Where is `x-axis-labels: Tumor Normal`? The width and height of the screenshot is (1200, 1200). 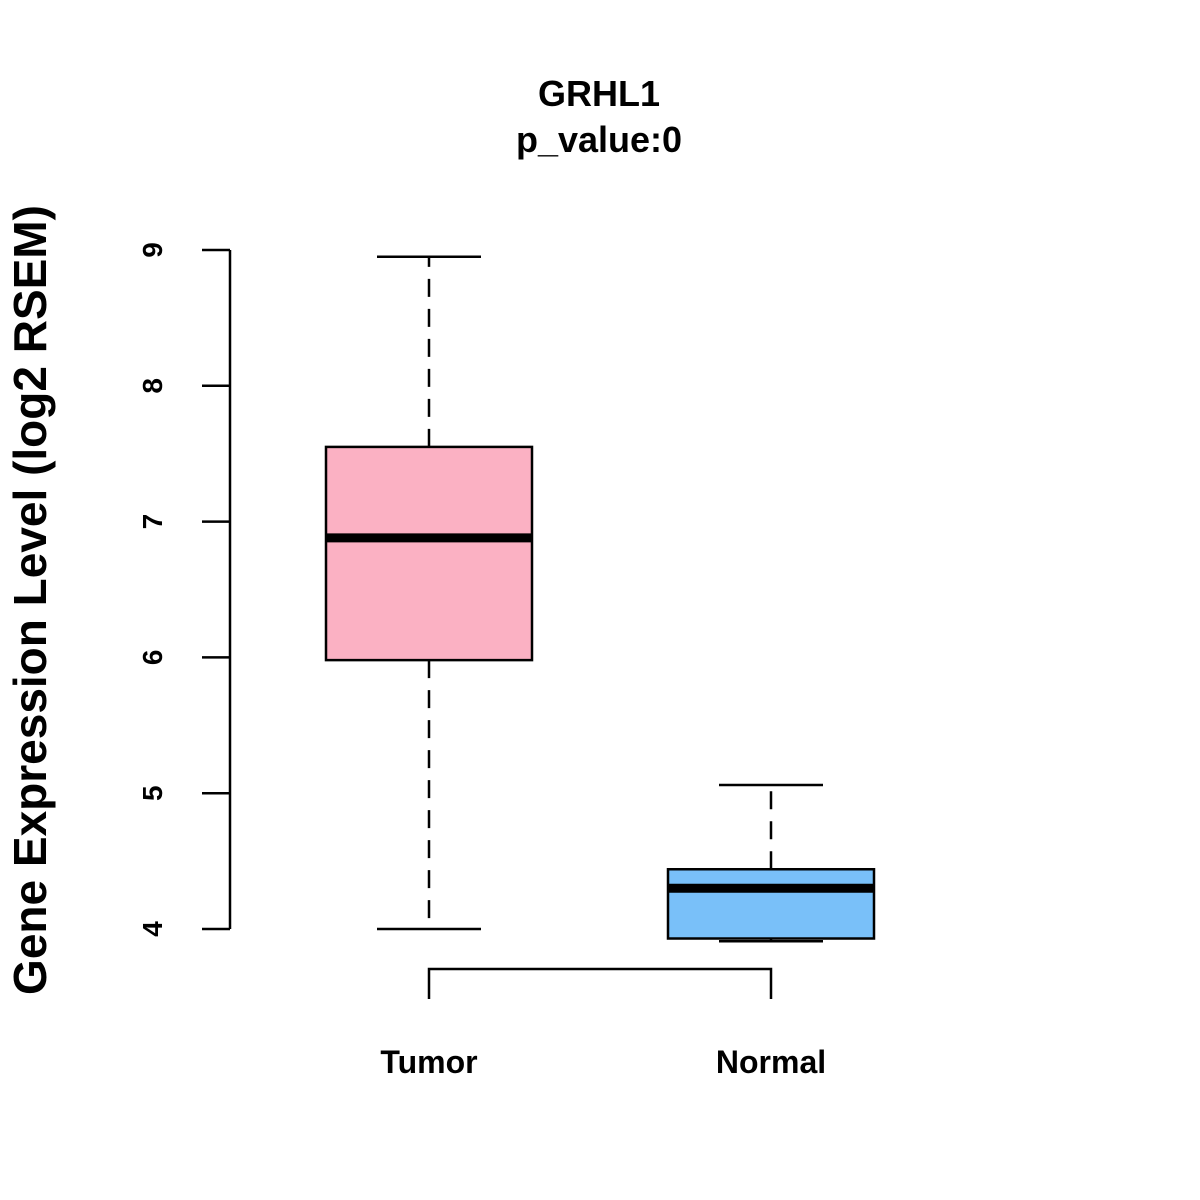
x-axis-labels: Tumor Normal is located at coordinates (603, 1062).